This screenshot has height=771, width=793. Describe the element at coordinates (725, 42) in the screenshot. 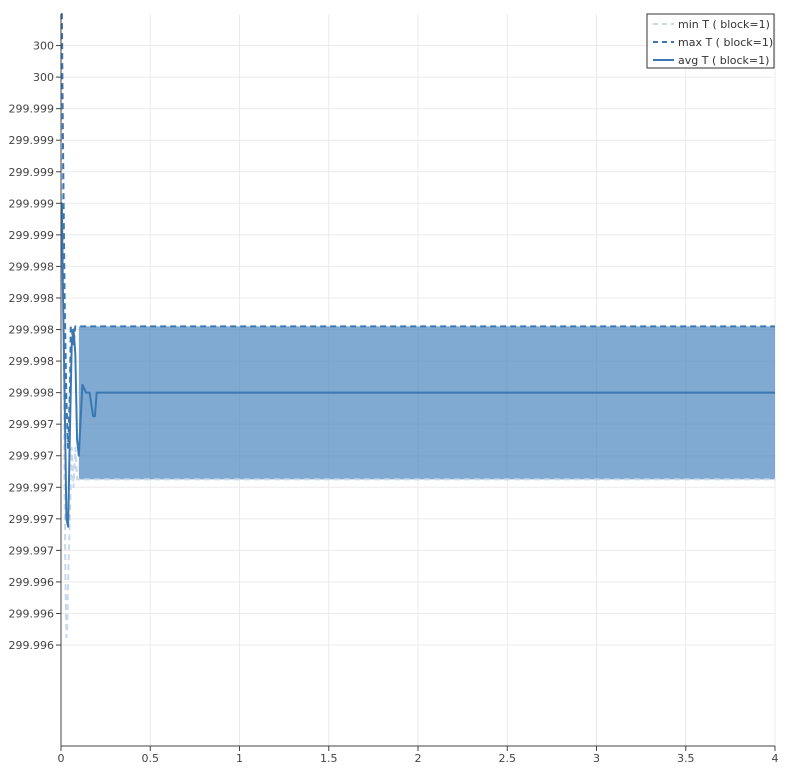

I see `legend-label-max-t: max T ( block=1)` at that location.